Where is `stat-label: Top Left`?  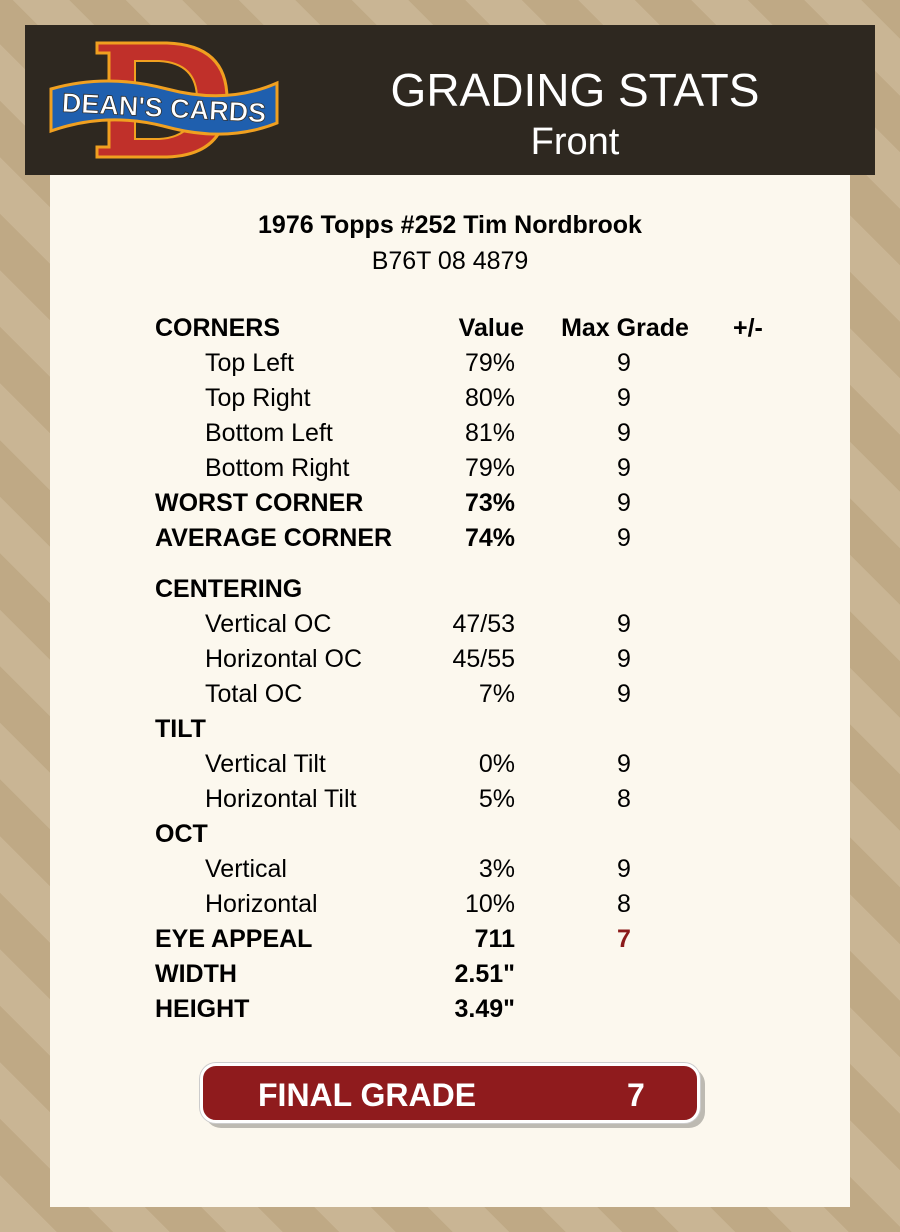 stat-label: Top Left is located at coordinates (249, 363).